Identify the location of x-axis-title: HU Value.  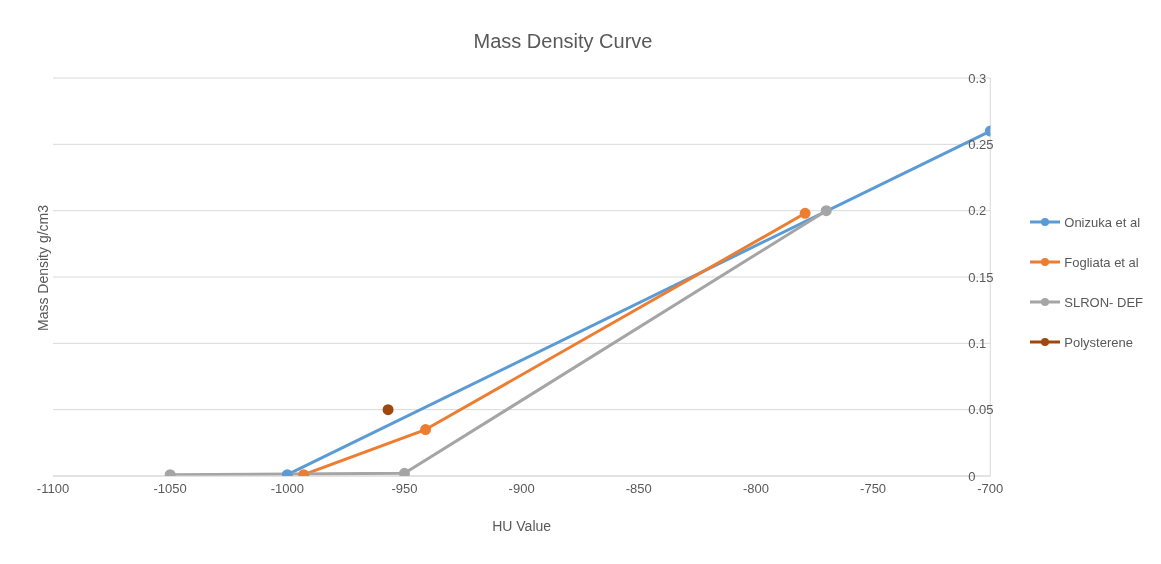
(522, 526).